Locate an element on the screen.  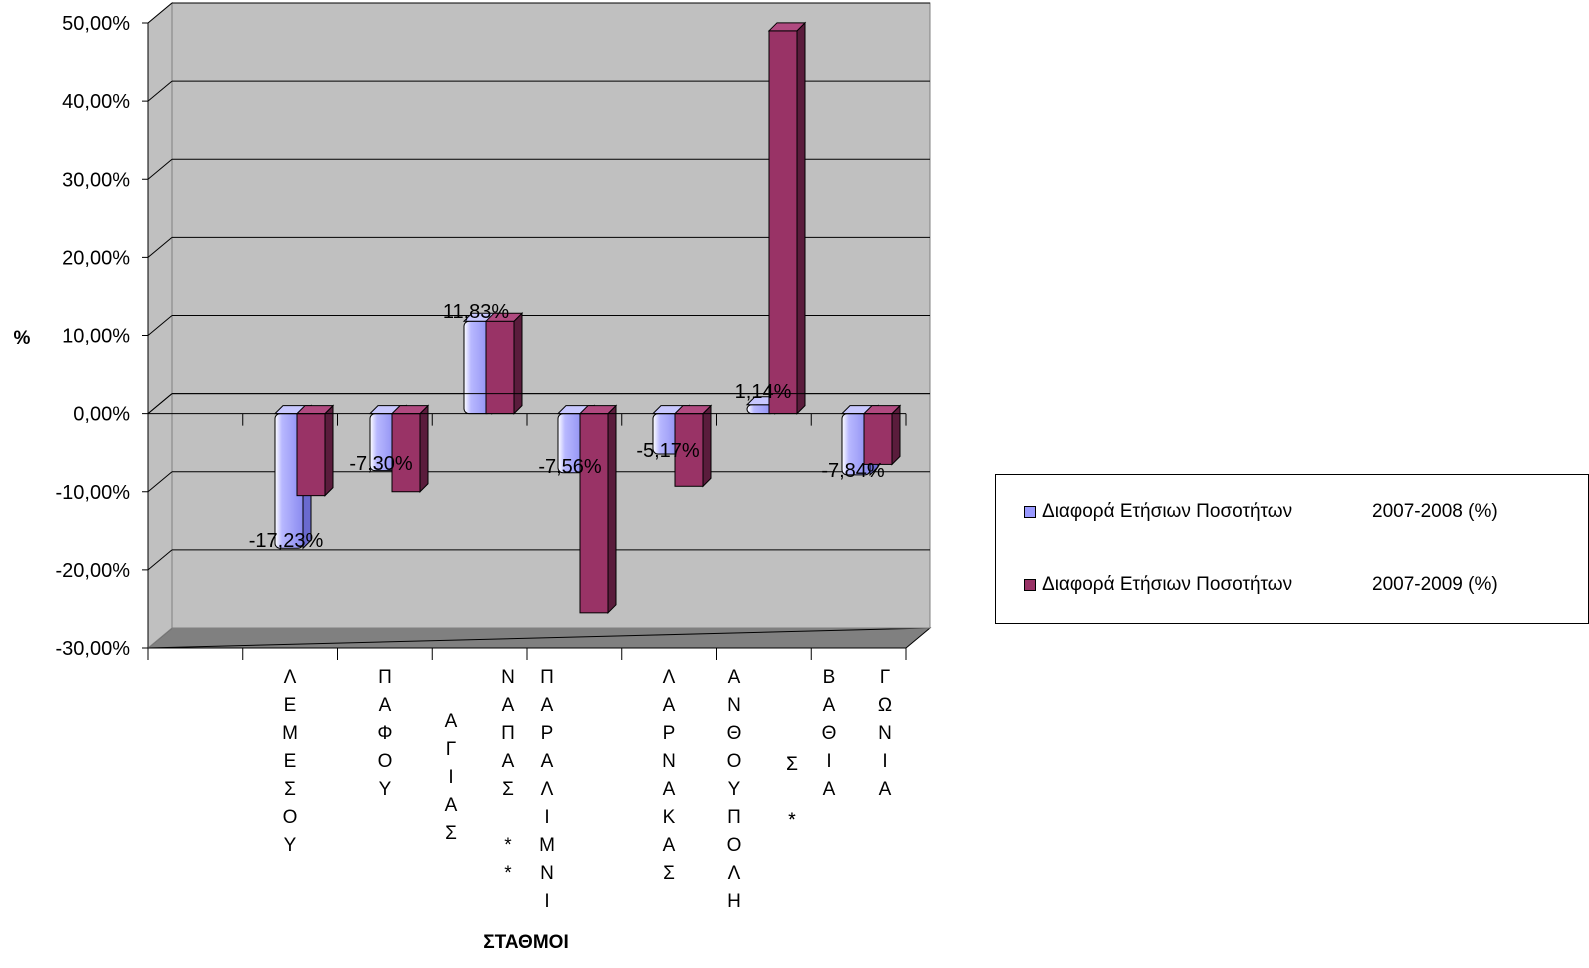
zero-line-depth is located at coordinates (160, 404).